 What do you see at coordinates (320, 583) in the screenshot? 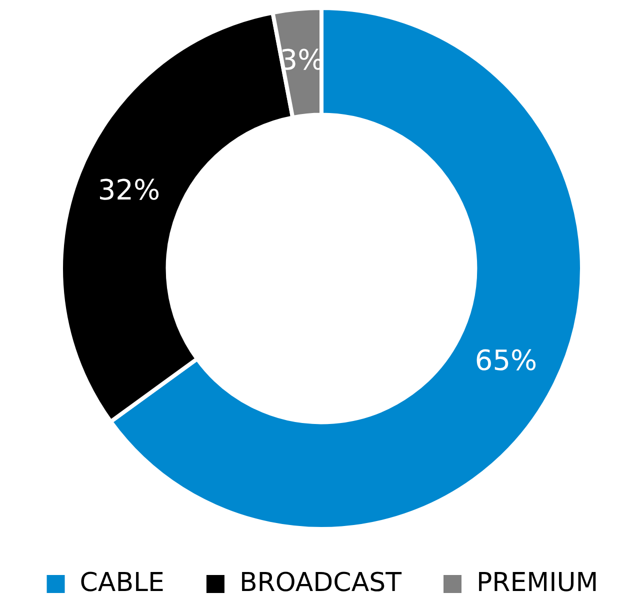
I see `legend-label: BROADCAST` at bounding box center [320, 583].